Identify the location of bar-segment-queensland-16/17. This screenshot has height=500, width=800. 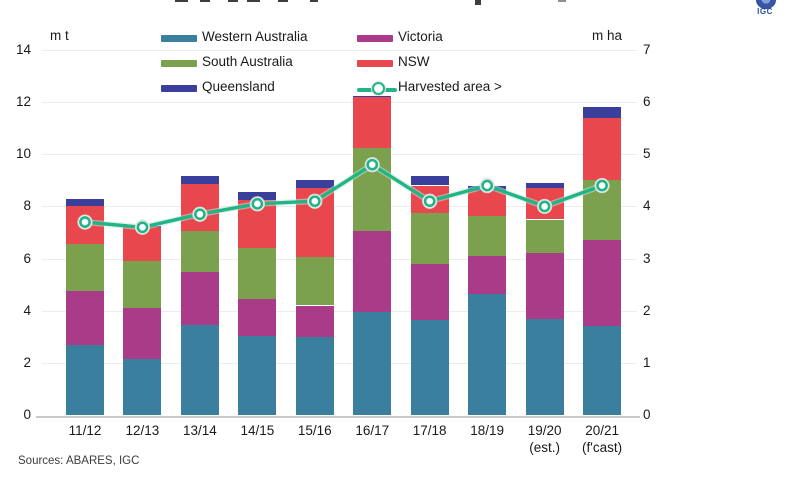
(372, 96).